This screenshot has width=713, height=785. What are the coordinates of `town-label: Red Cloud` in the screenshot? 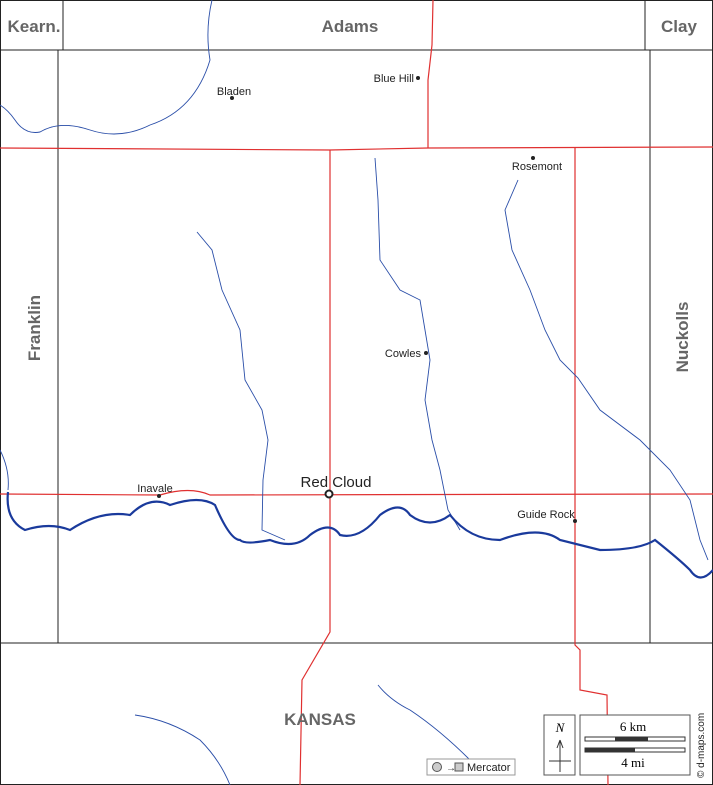 It's located at (336, 482).